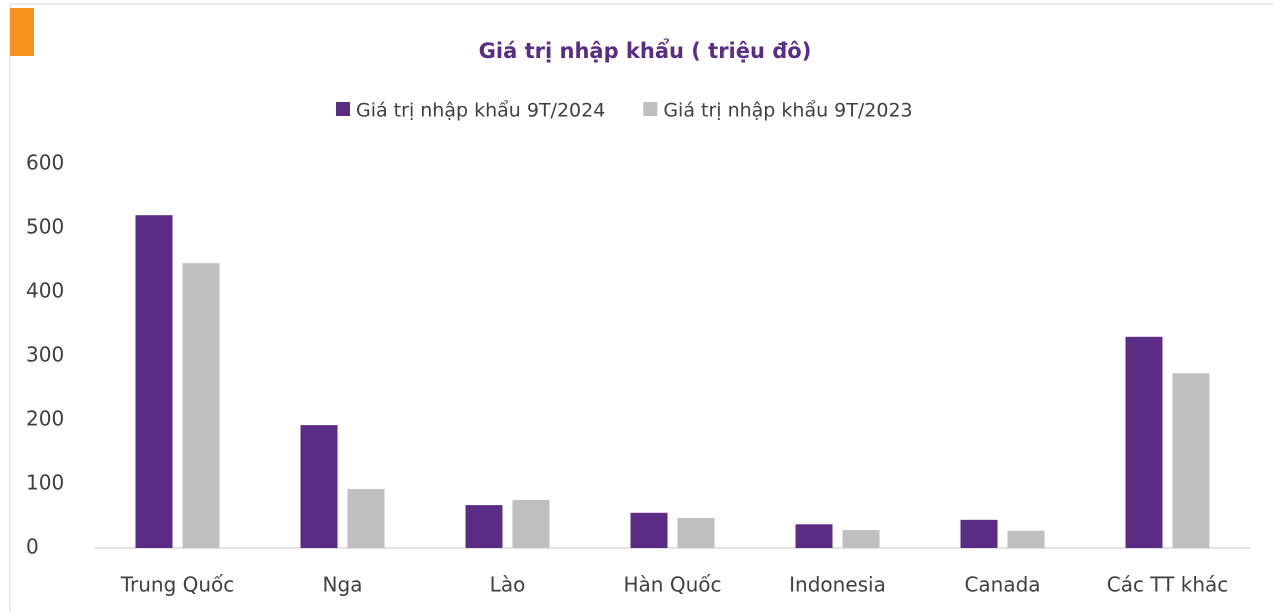 This screenshot has height=612, width=1273. I want to click on y-tick-label: 500, so click(45, 227).